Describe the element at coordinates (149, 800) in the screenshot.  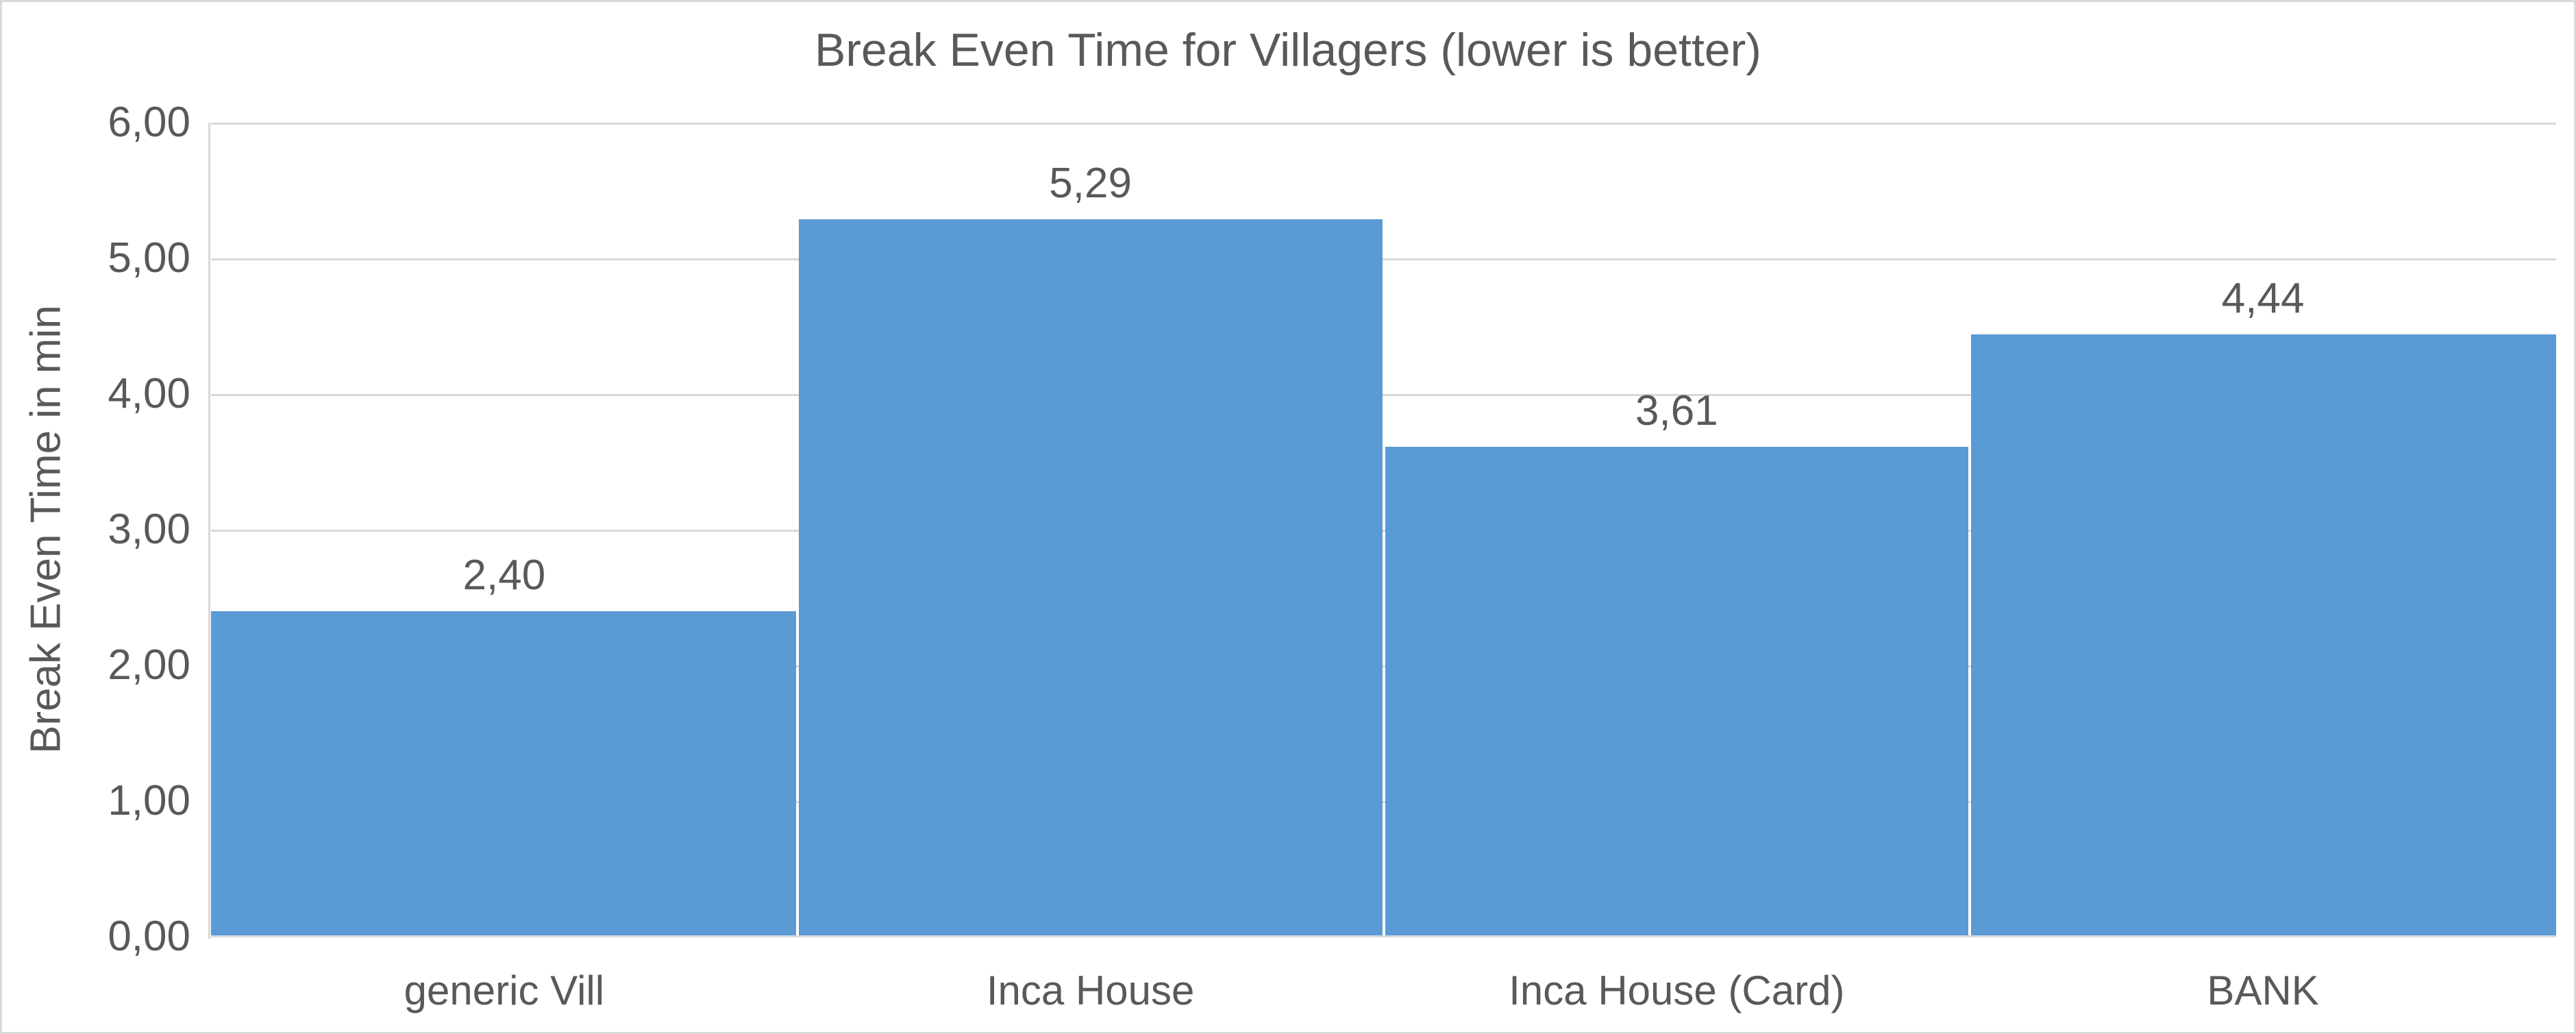
I see `y-tick-label: 1,00` at that location.